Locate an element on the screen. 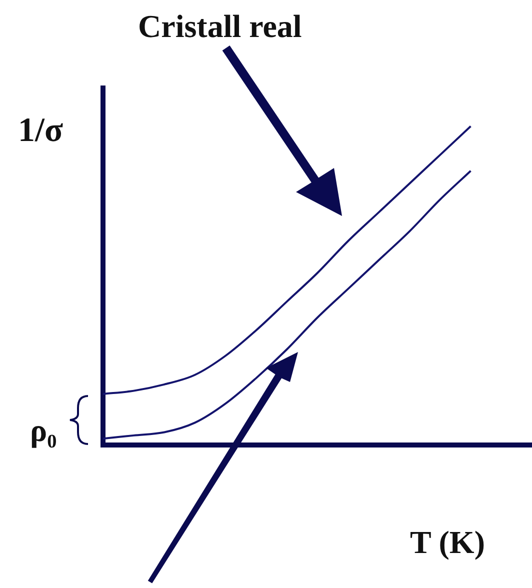 Image resolution: width=532 pixels, height=588 pixels. y-axis-title: 1/σ is located at coordinates (40, 131).